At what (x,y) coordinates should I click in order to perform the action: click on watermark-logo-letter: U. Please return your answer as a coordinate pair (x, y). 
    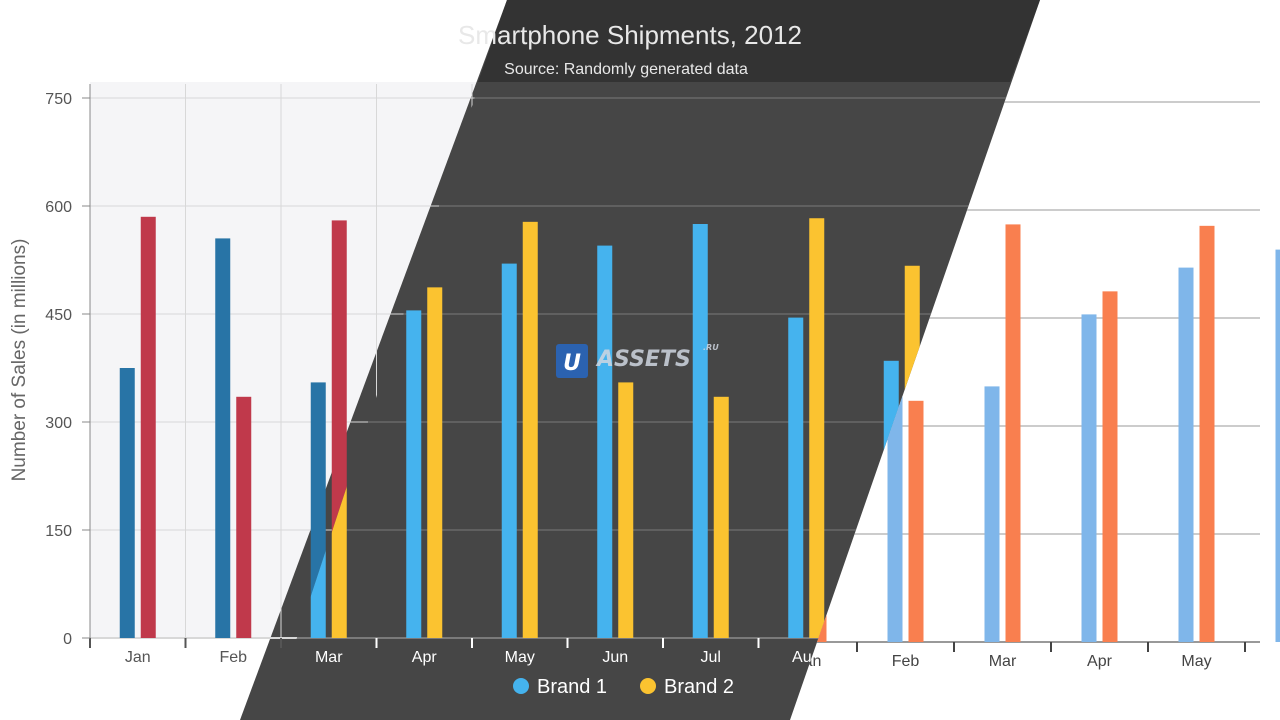
    Looking at the image, I should click on (572, 363).